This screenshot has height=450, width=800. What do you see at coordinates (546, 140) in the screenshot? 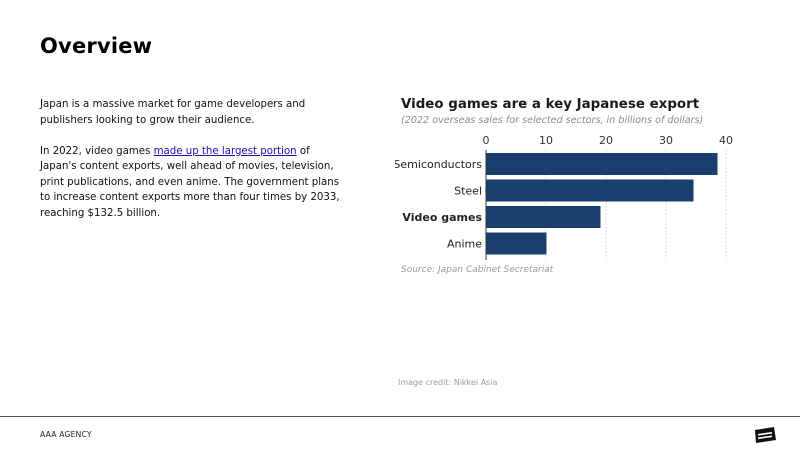
I see `x-tick-label: 10` at bounding box center [546, 140].